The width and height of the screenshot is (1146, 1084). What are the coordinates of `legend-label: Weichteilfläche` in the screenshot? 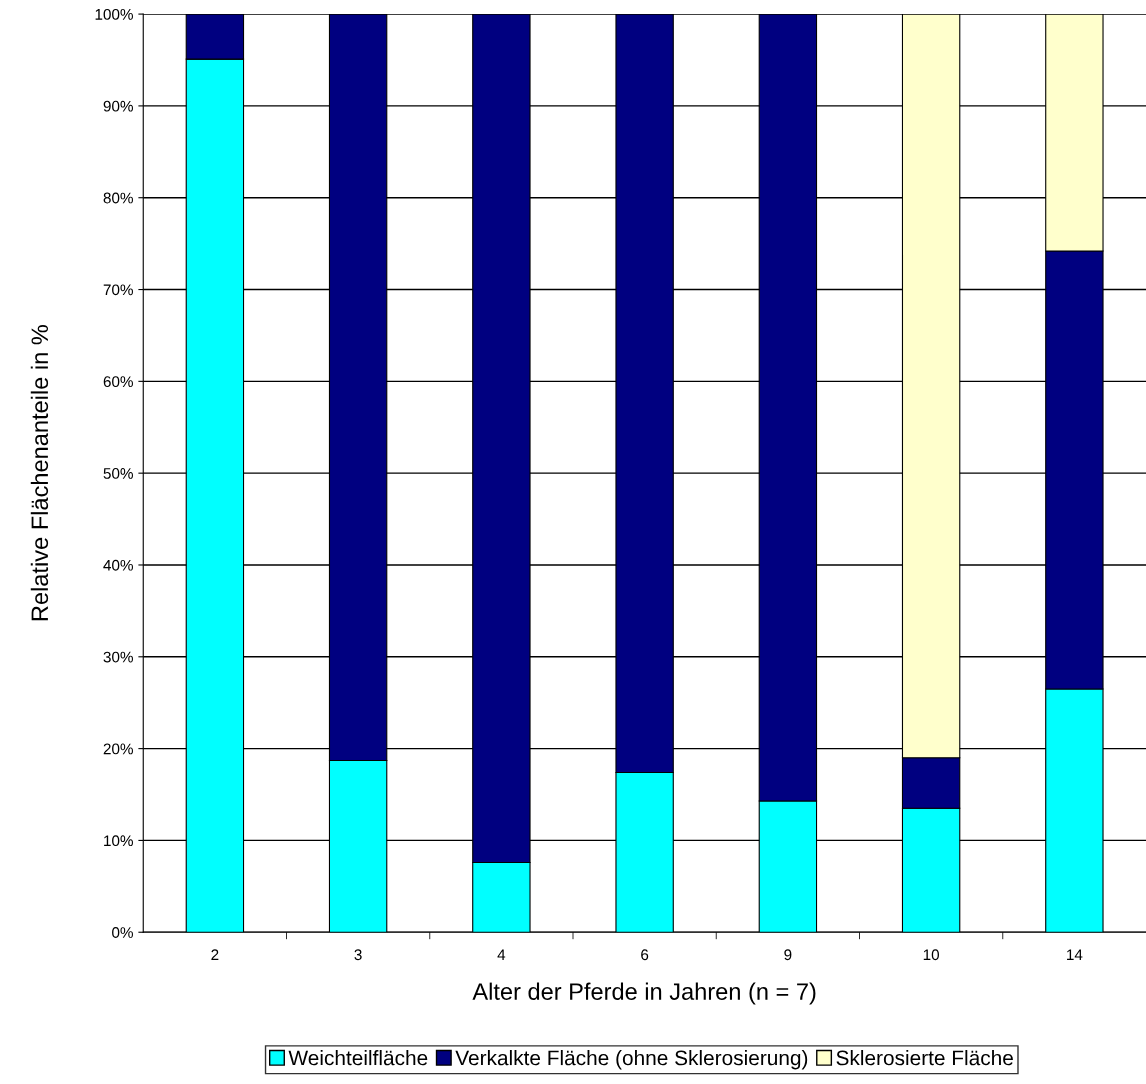 It's located at (358, 1058).